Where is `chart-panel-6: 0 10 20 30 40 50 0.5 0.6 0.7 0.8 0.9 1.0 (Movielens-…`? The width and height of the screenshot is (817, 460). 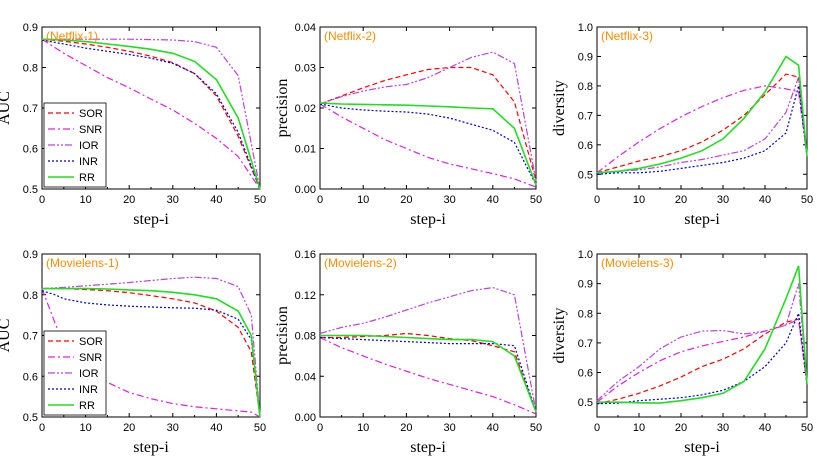
chart-panel-6: 0 10 20 30 40 50 0.5 0.6 0.7 0.8 0.9 1.0 (Movielens-… is located at coordinates (682, 352).